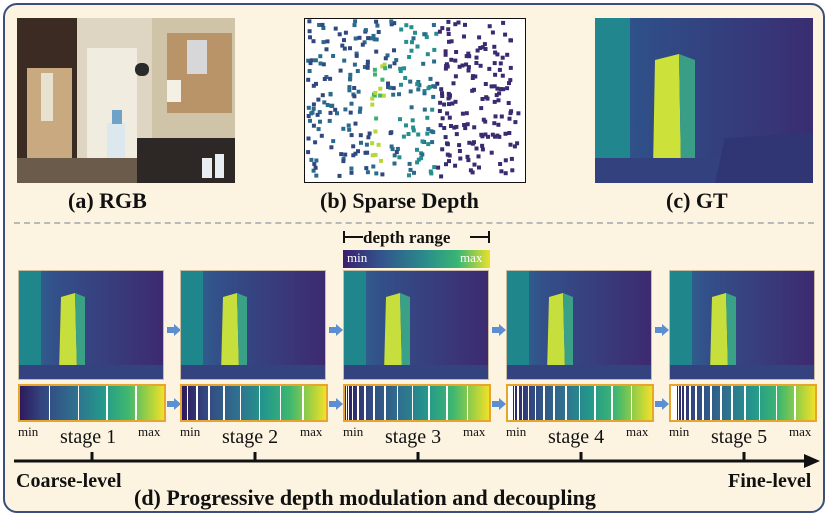  What do you see at coordinates (407, 237) in the screenshot?
I see `depth-range-label: depth range` at bounding box center [407, 237].